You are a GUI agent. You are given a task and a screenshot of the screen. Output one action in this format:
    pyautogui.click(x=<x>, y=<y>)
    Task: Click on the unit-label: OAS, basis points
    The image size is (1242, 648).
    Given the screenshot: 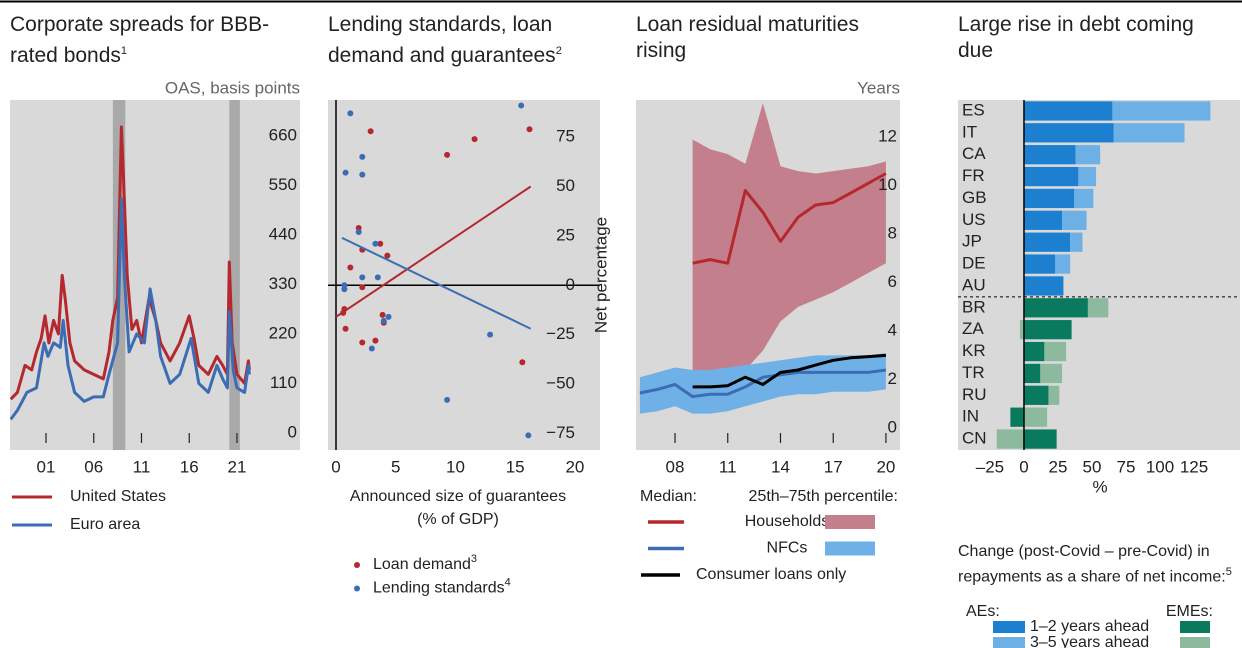 What is the action you would take?
    pyautogui.click(x=232, y=87)
    